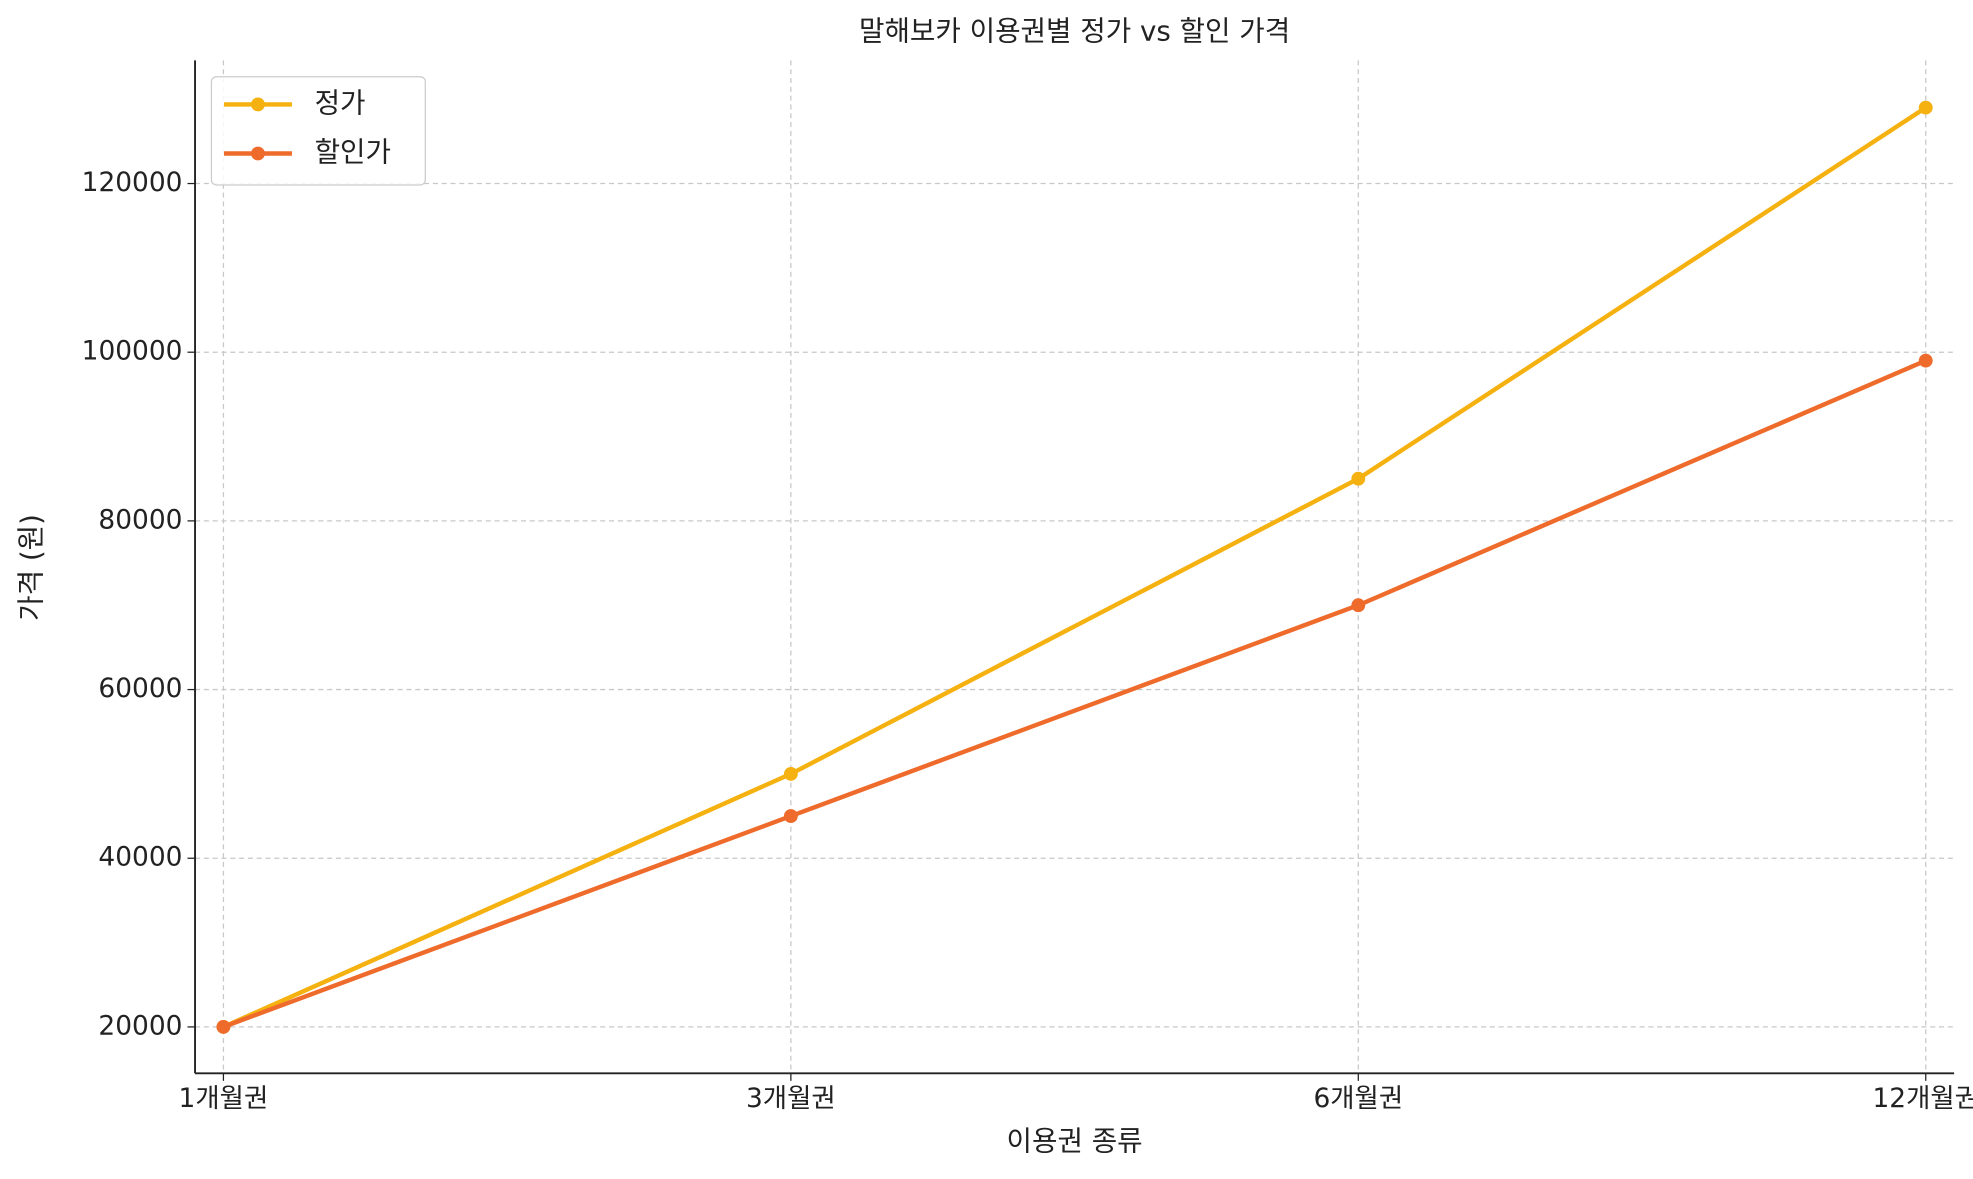 This screenshot has width=1973, height=1179. I want to click on chart-title: 말해보카 이용권별 정가 vs 할인 가격, so click(1074, 31).